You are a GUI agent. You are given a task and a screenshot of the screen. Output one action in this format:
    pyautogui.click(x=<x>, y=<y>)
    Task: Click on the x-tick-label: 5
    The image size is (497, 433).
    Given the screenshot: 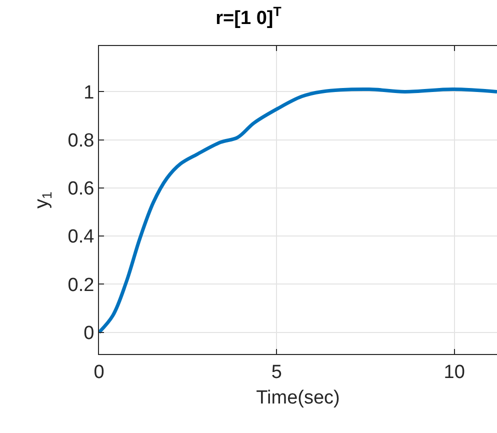 What is the action you would take?
    pyautogui.click(x=276, y=372)
    